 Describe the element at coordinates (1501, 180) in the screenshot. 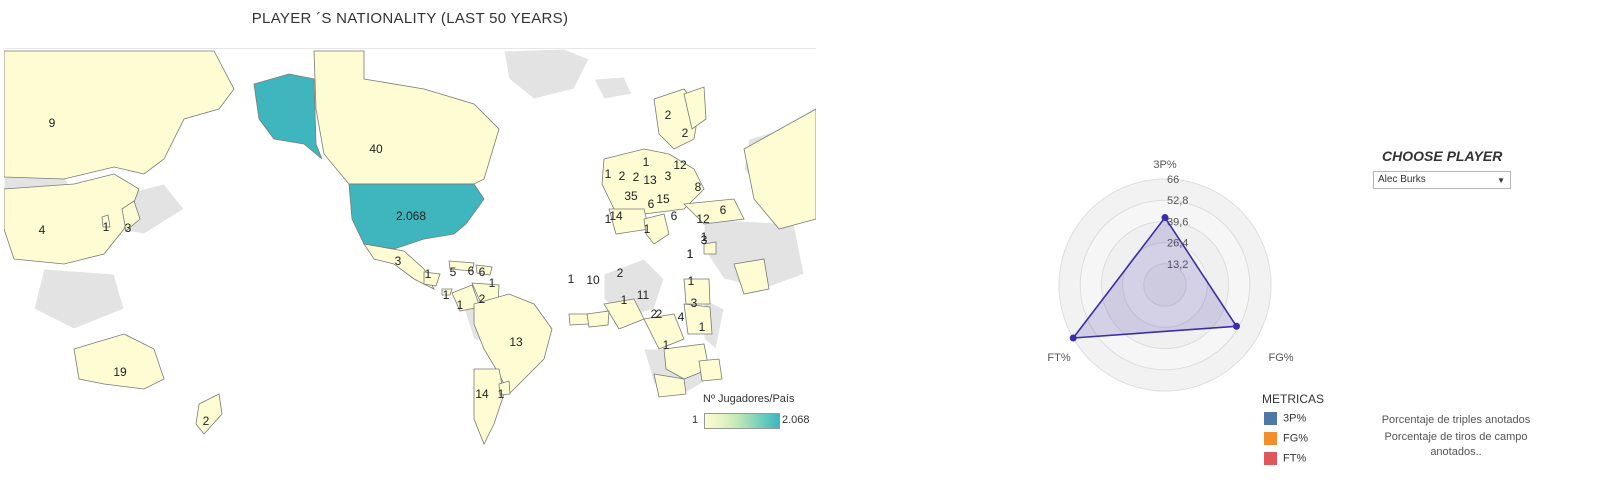

I see `chevron-down-icon: ▼` at that location.